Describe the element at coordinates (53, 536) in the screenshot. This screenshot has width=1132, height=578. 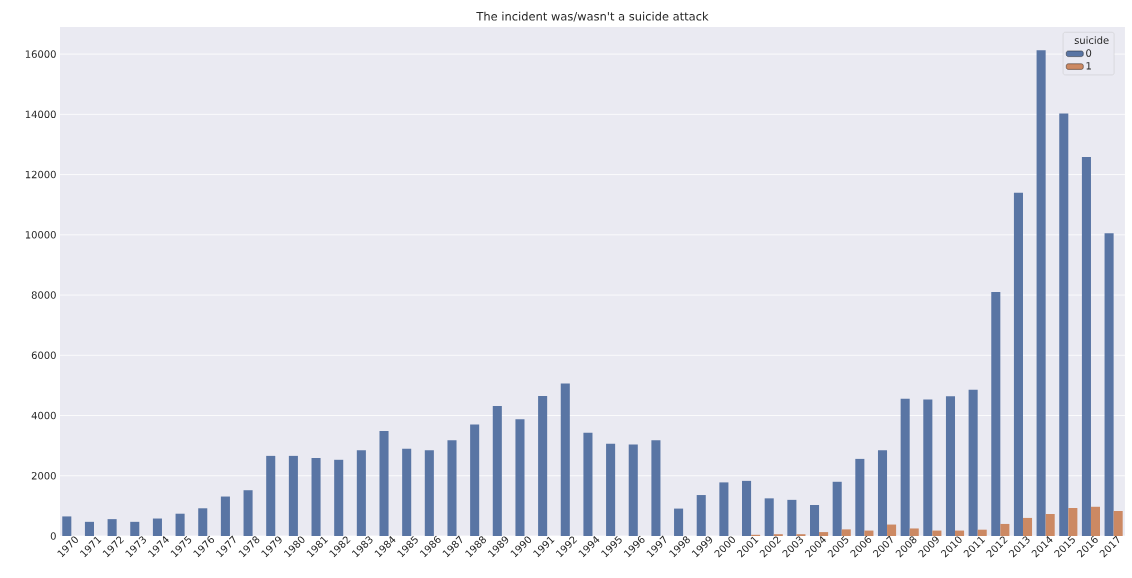
I see `y-tick-label: 0` at that location.